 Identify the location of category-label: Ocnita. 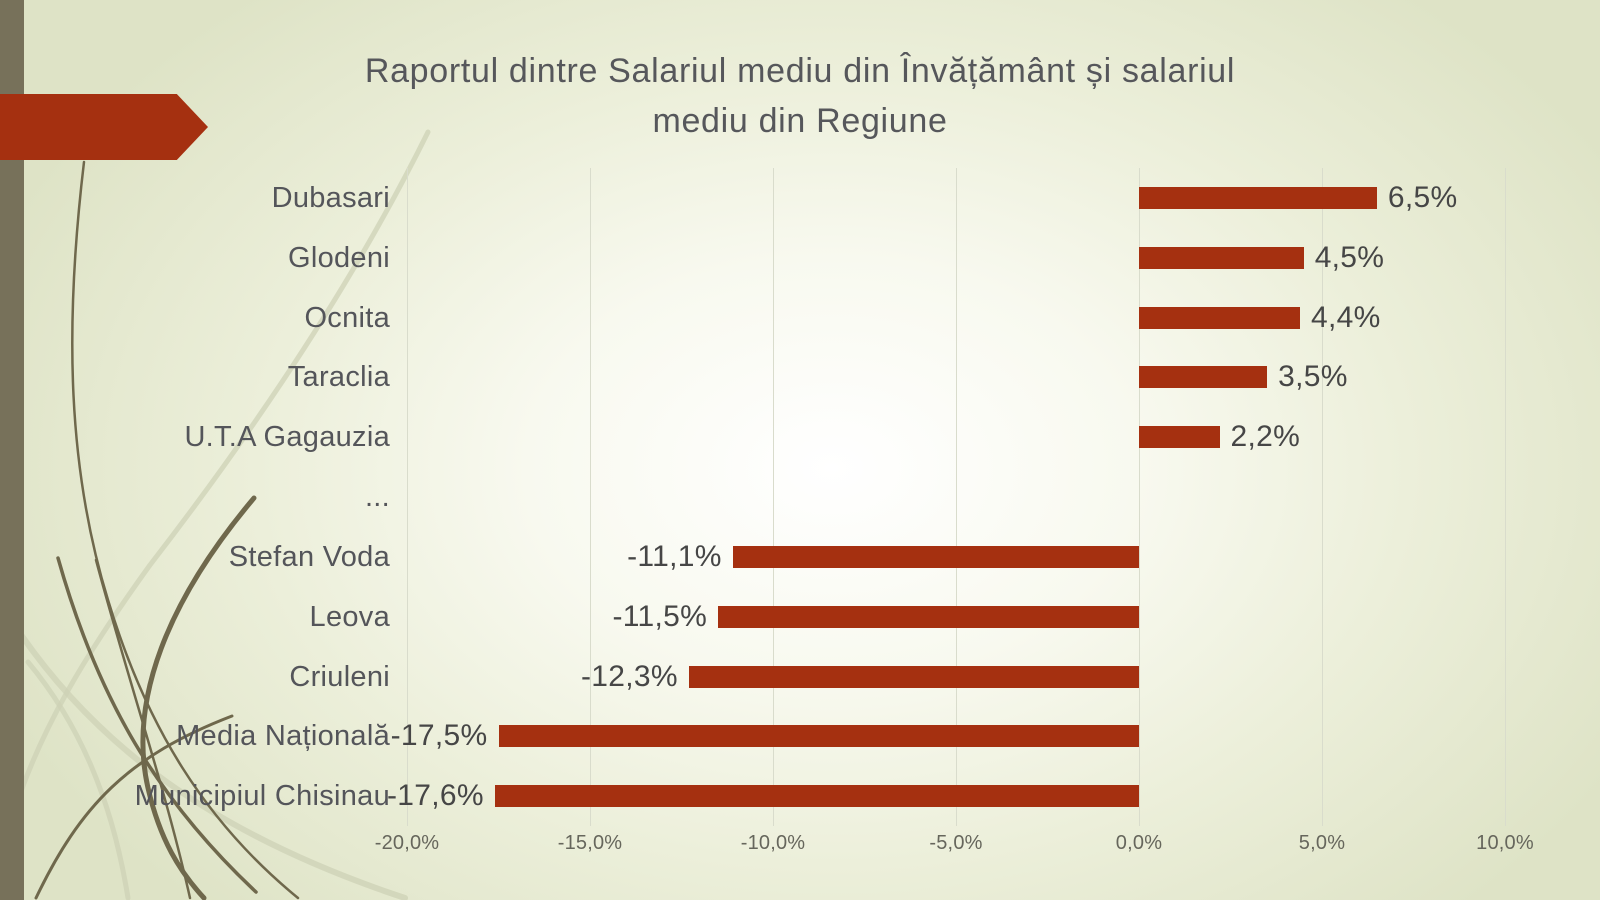
(347, 317).